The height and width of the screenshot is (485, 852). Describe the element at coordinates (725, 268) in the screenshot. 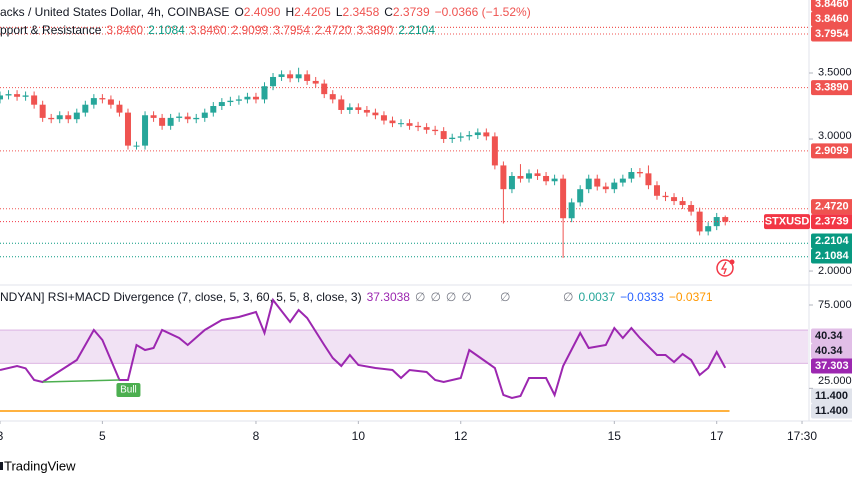

I see `alert-icon` at that location.